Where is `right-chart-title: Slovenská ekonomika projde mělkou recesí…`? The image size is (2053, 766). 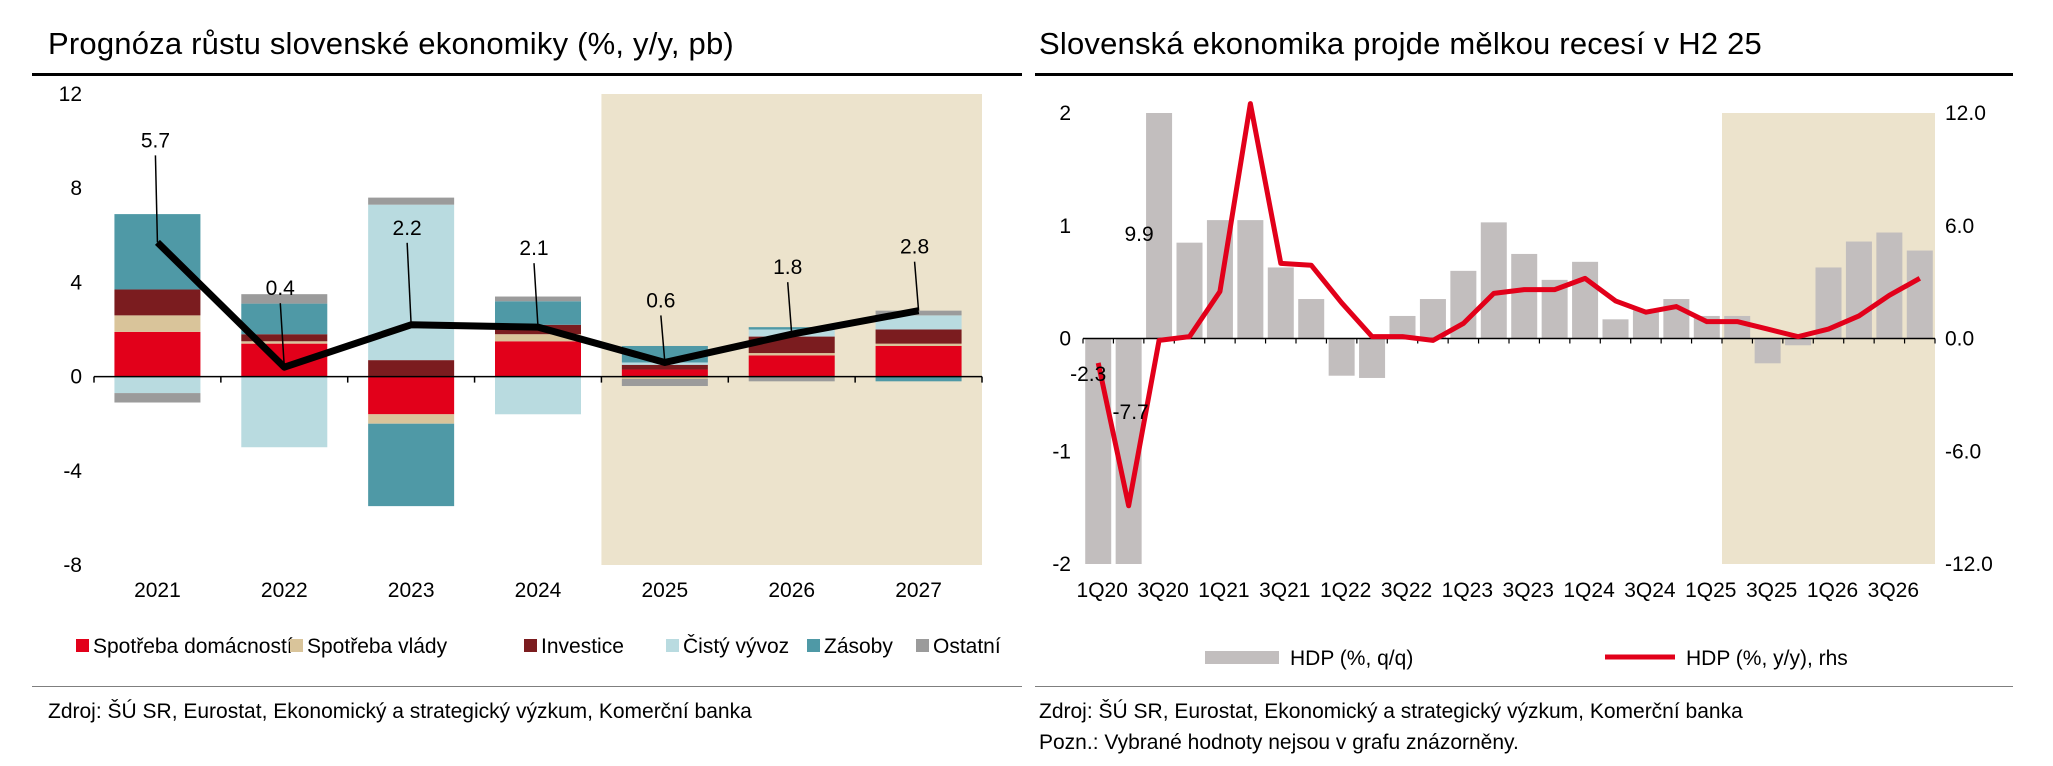
right-chart-title: Slovenská ekonomika projde mělkou recesí… is located at coordinates (1400, 43).